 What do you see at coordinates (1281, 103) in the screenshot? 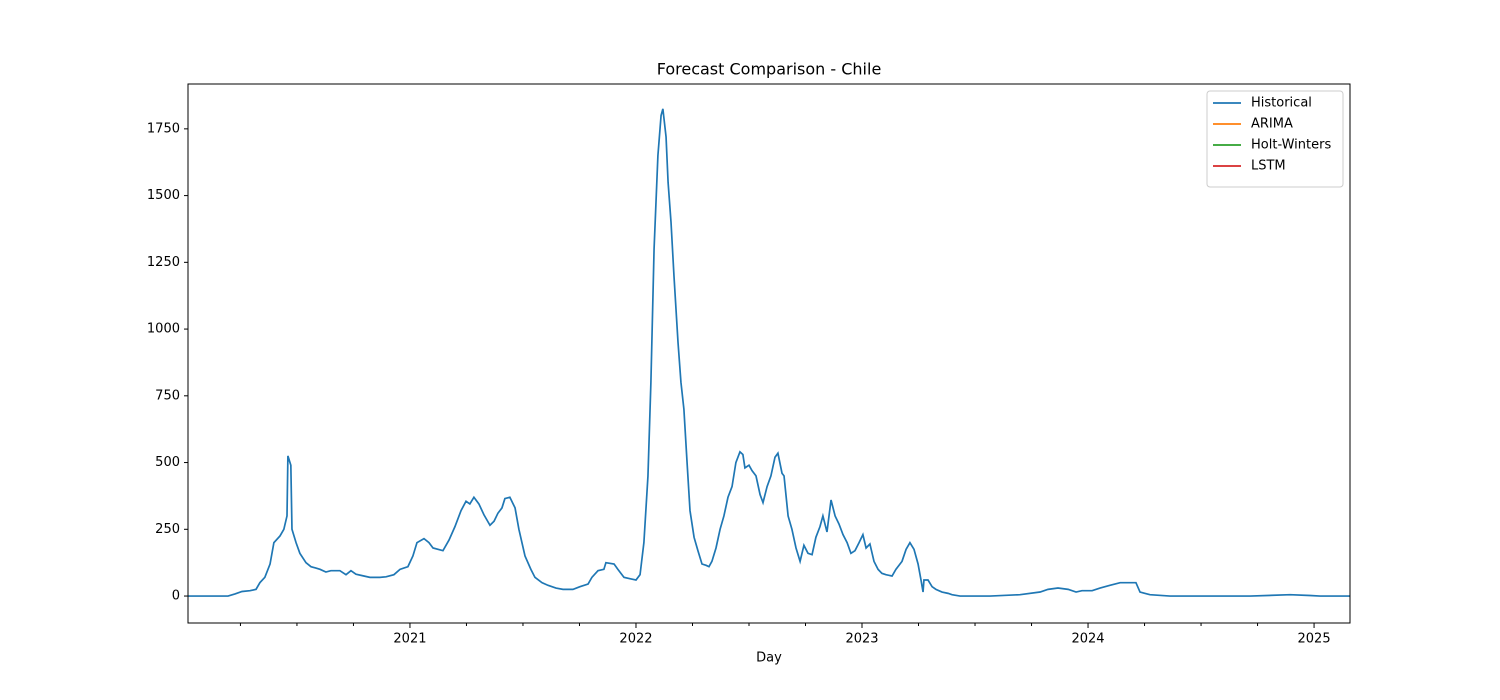
I see `legend-label: Historical` at bounding box center [1281, 103].